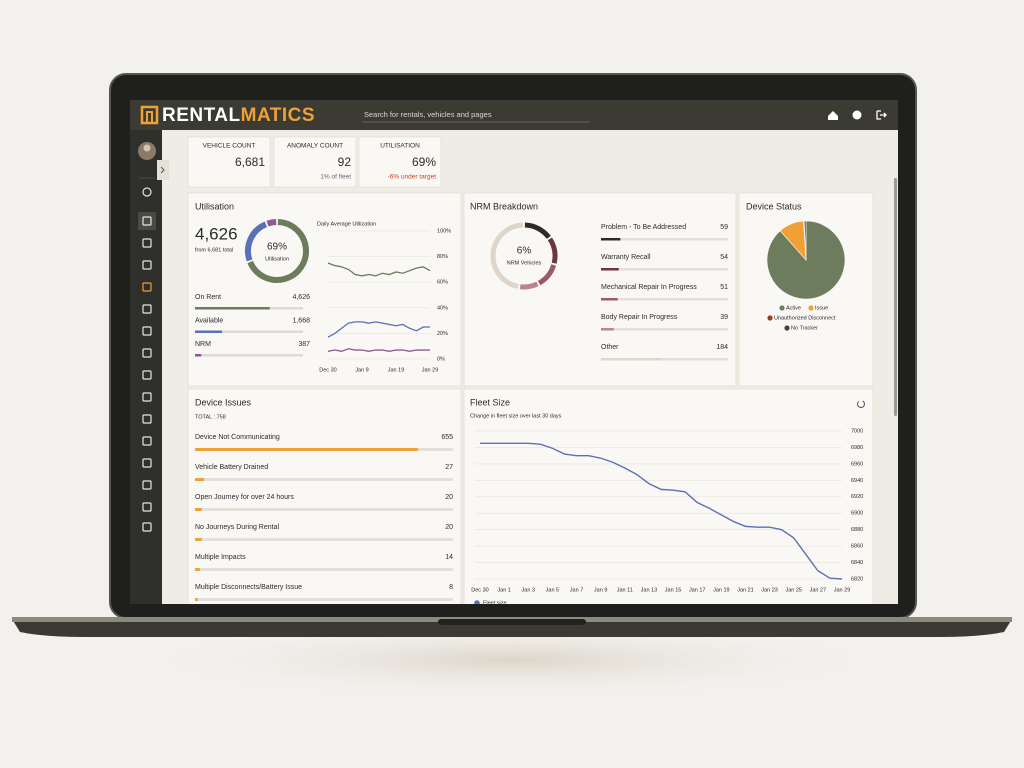 This screenshot has width=1024, height=768. What do you see at coordinates (722, 347) in the screenshot?
I see `list-value: 184` at bounding box center [722, 347].